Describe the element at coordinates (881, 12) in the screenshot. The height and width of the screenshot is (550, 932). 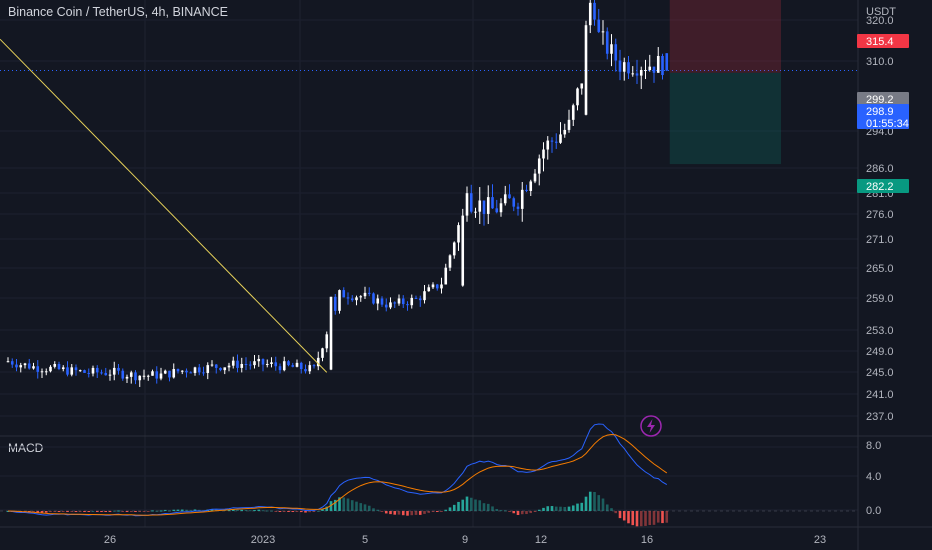
I see `currency-label: USDT` at that location.